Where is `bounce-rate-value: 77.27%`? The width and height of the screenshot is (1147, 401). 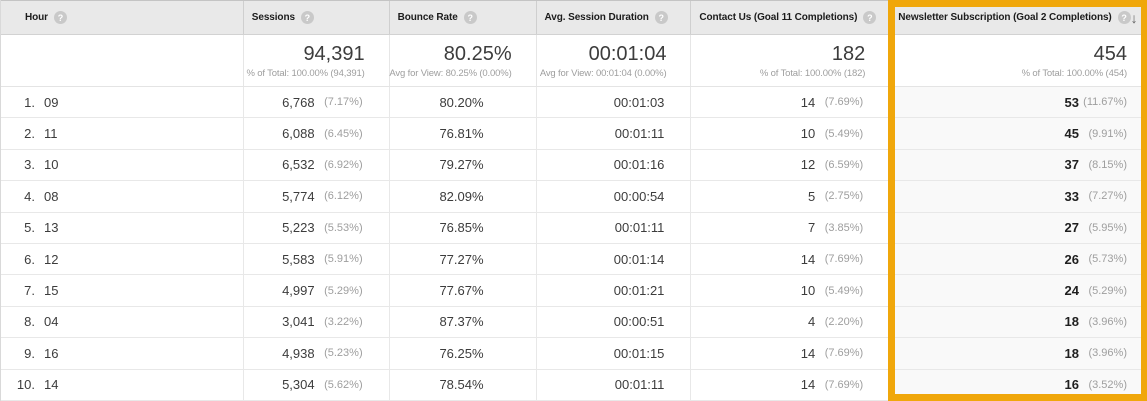 bounce-rate-value: 77.27% is located at coordinates (461, 259).